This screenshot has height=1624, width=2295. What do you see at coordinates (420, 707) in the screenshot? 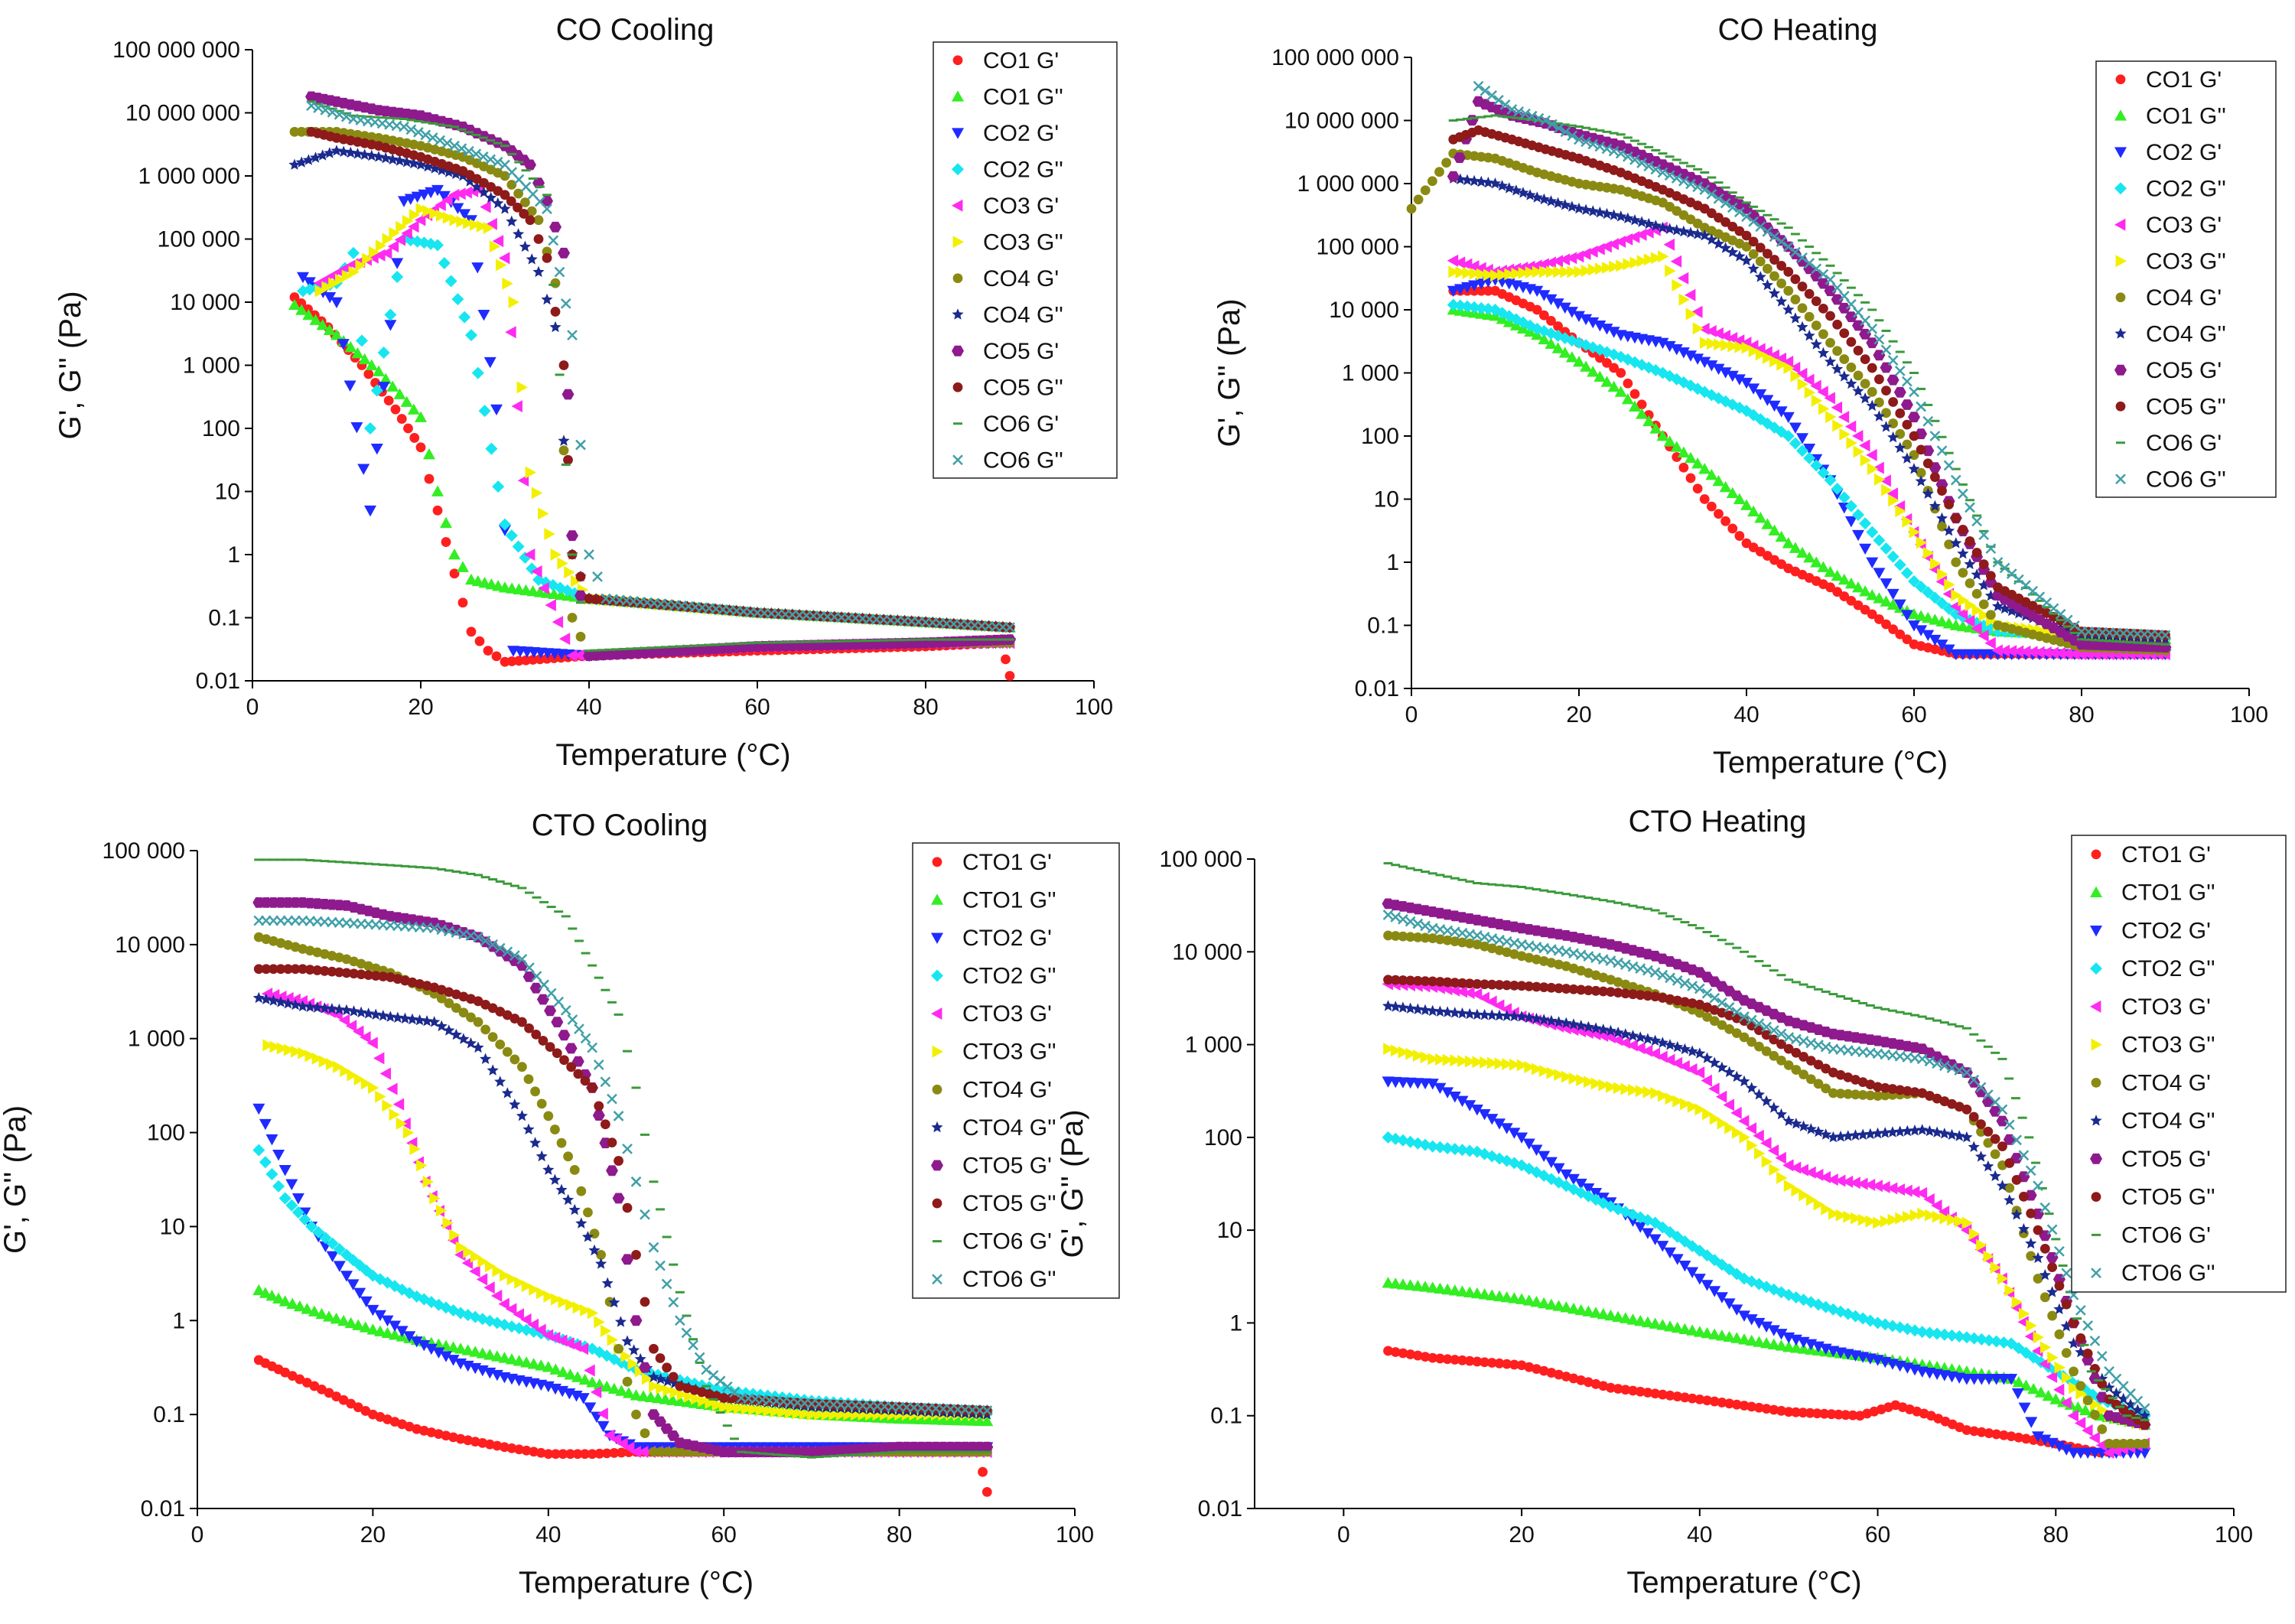
I see `x-tick-label: 20` at bounding box center [420, 707].